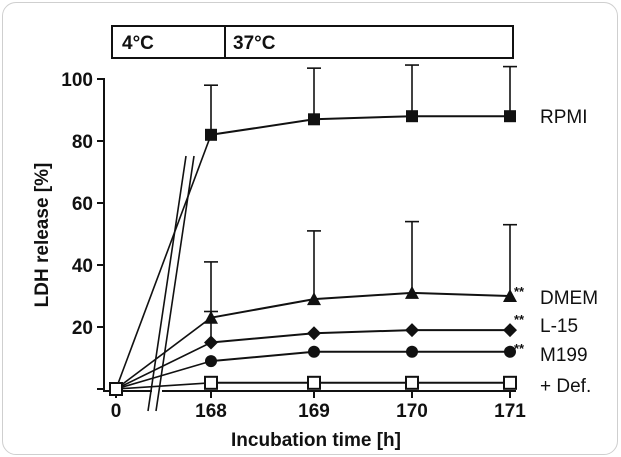 This screenshot has height=457, width=621. I want to click on y-ticks: 20 40 60 80 100, so click(82, 230).